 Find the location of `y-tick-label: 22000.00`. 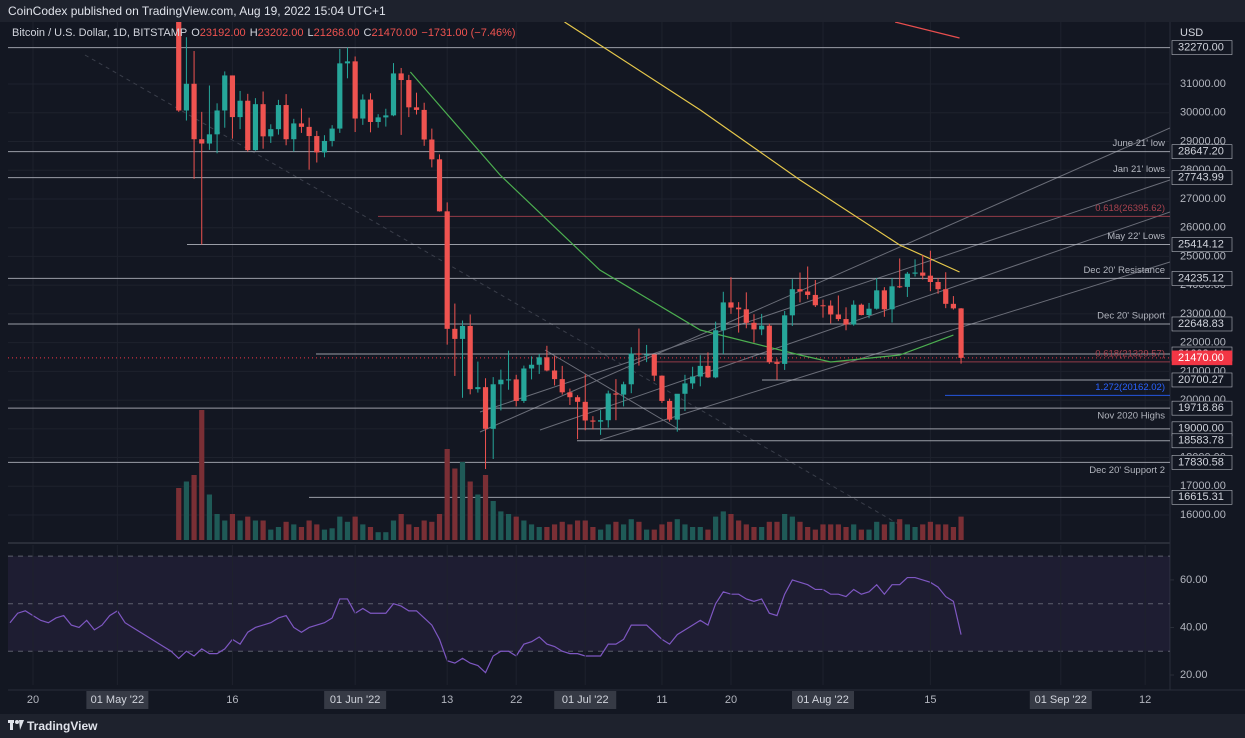

y-tick-label: 22000.00 is located at coordinates (1203, 343).